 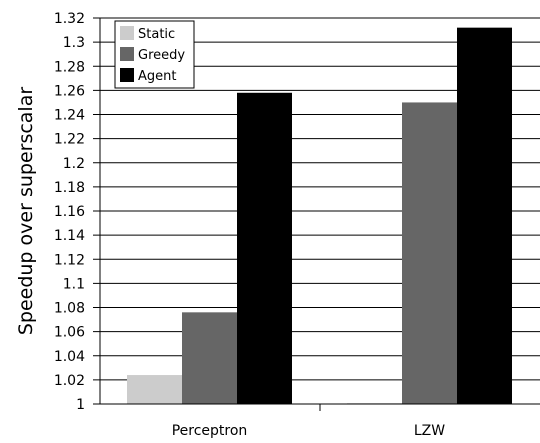 I want to click on y-tick-label: 1.26, so click(x=69, y=91).